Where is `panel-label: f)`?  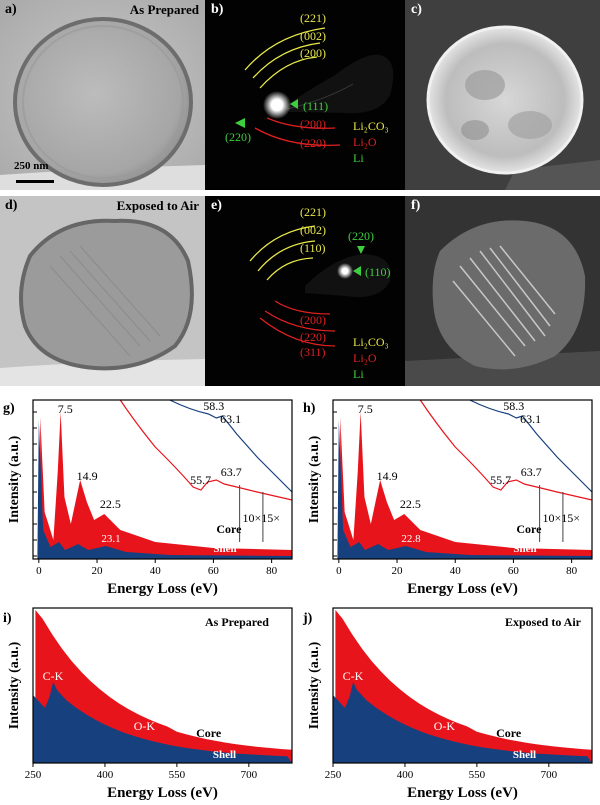
panel-label: f) is located at coordinates (416, 205).